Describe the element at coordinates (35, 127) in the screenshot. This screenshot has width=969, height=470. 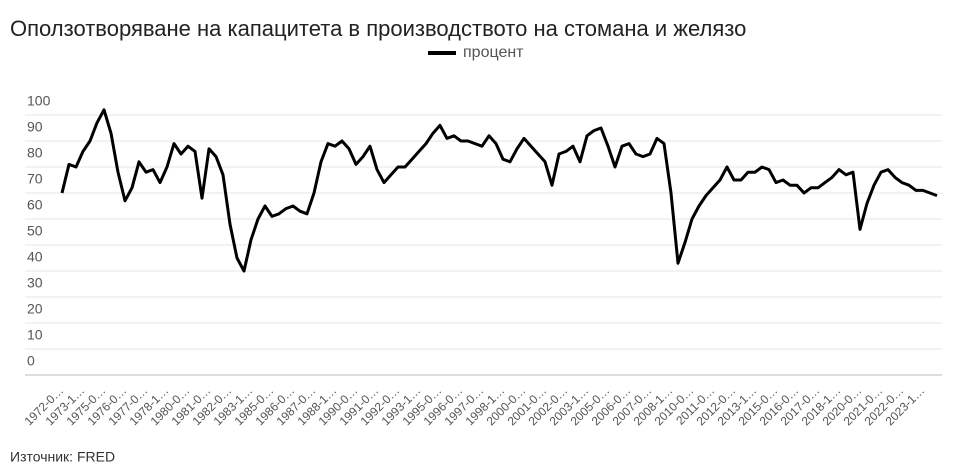
I see `y-tick-label: 90` at that location.